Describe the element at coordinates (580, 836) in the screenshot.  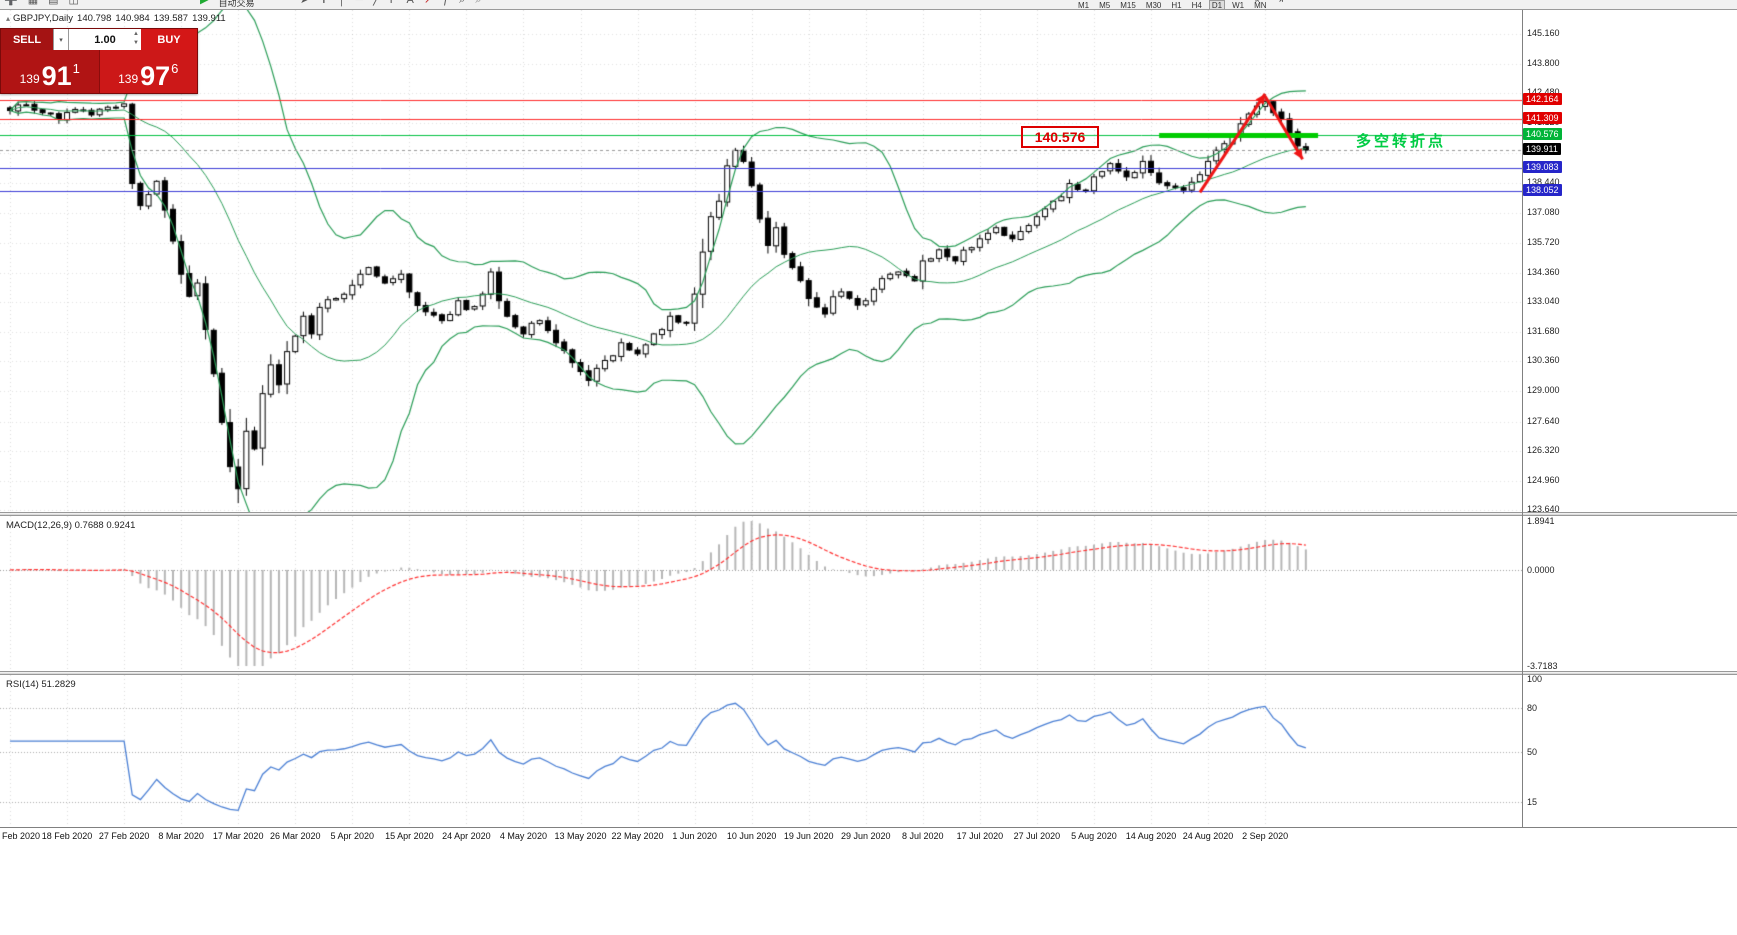
I see `date-axis-label: 13 May 2020` at that location.